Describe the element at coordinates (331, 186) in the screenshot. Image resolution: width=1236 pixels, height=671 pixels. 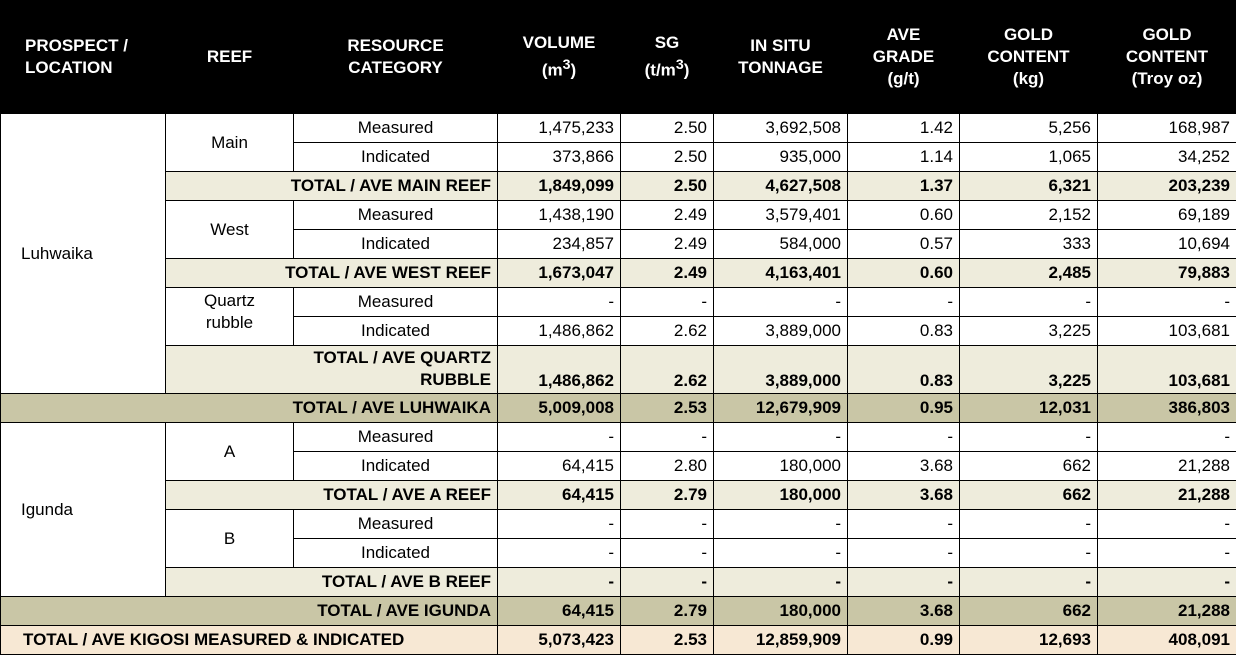
I see `total-label: TOTAL / AVE MAIN REEF` at that location.